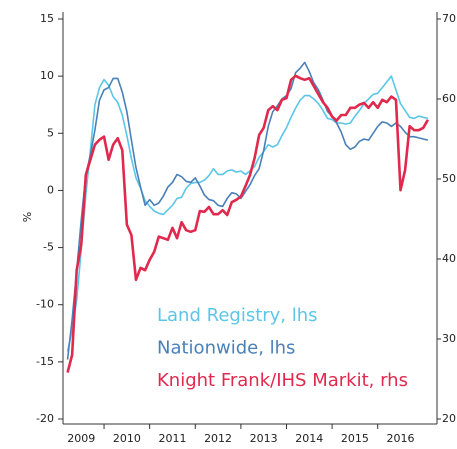 This screenshot has height=449, width=457. I want to click on y-tick-label: -20, so click(45, 418).